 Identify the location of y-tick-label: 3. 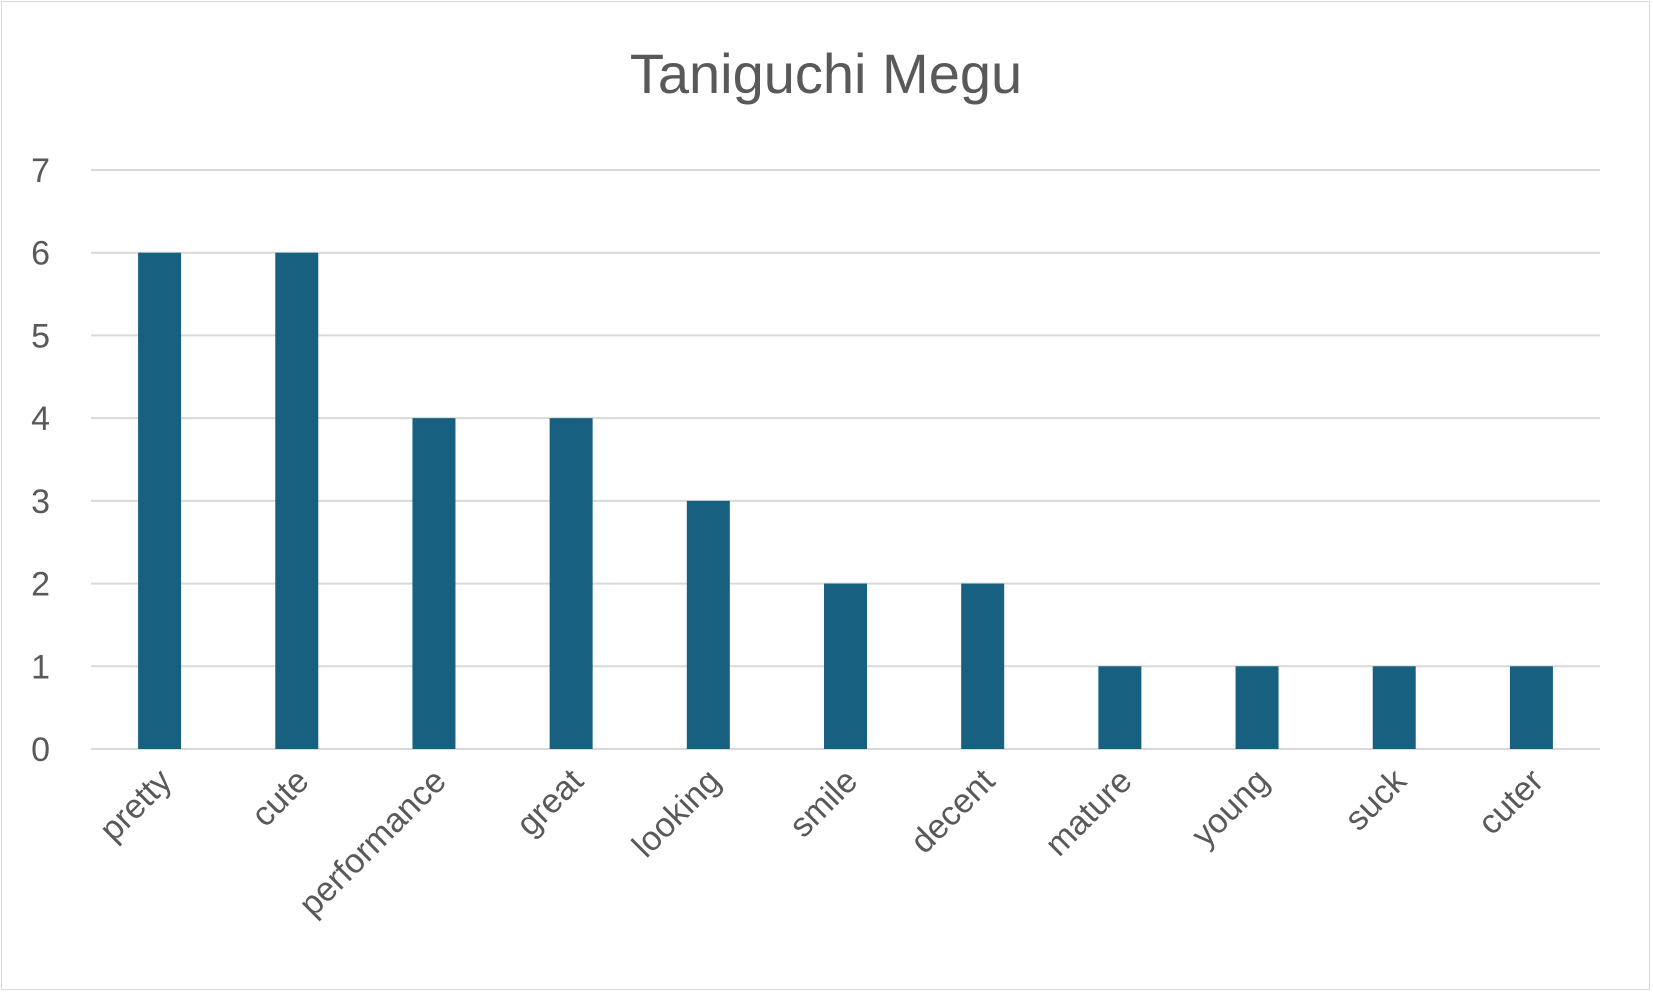
(40, 502).